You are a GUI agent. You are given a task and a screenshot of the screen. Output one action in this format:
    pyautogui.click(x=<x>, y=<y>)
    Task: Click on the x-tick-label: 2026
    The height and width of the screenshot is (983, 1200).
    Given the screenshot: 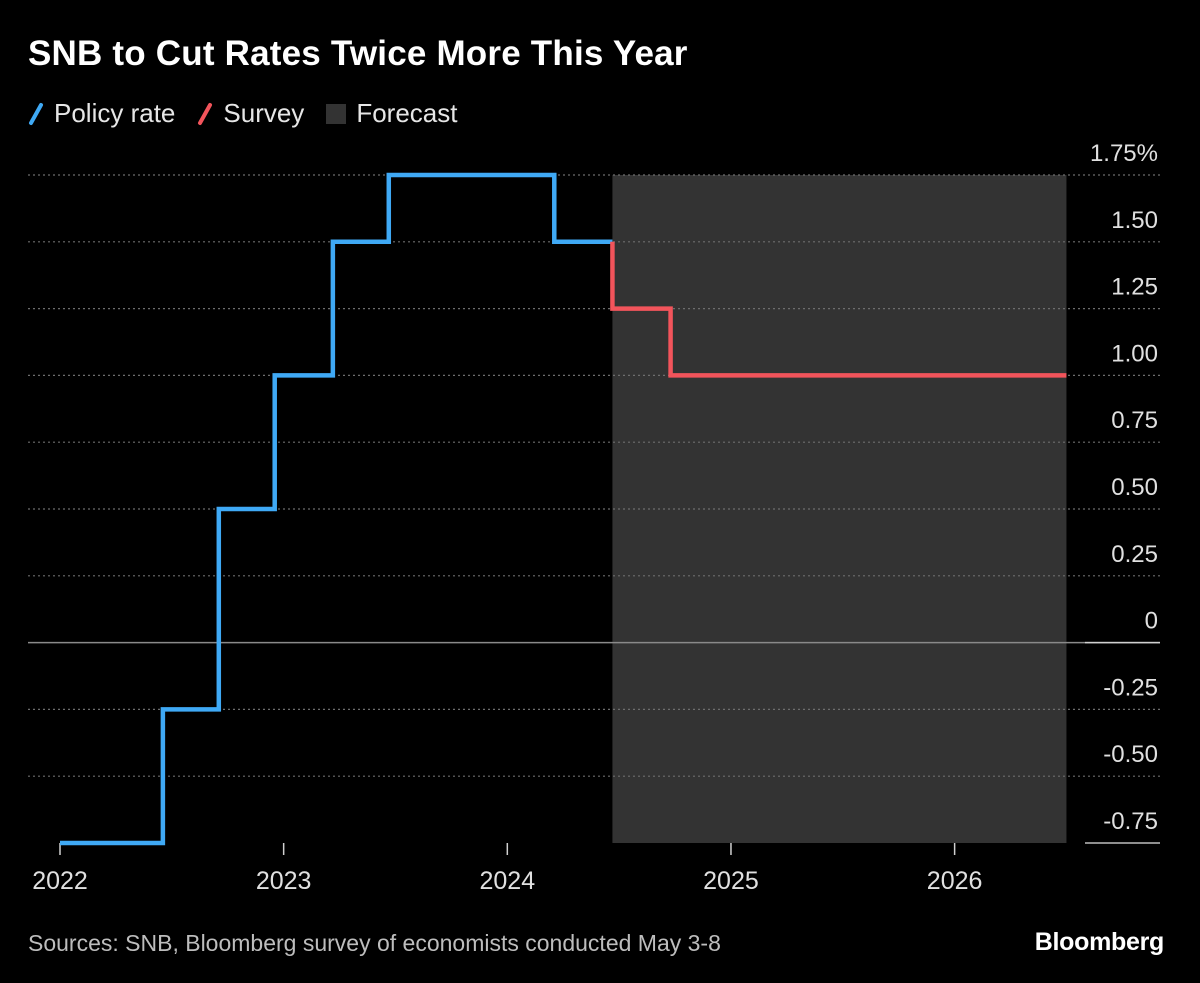 What is the action you would take?
    pyautogui.click(x=955, y=881)
    